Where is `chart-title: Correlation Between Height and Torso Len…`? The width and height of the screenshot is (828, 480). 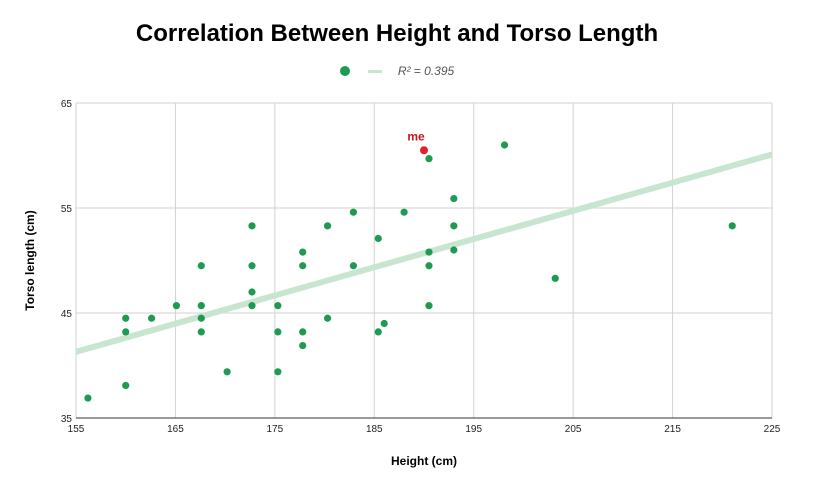
chart-title: Correlation Between Height and Torso Len… is located at coordinates (397, 33).